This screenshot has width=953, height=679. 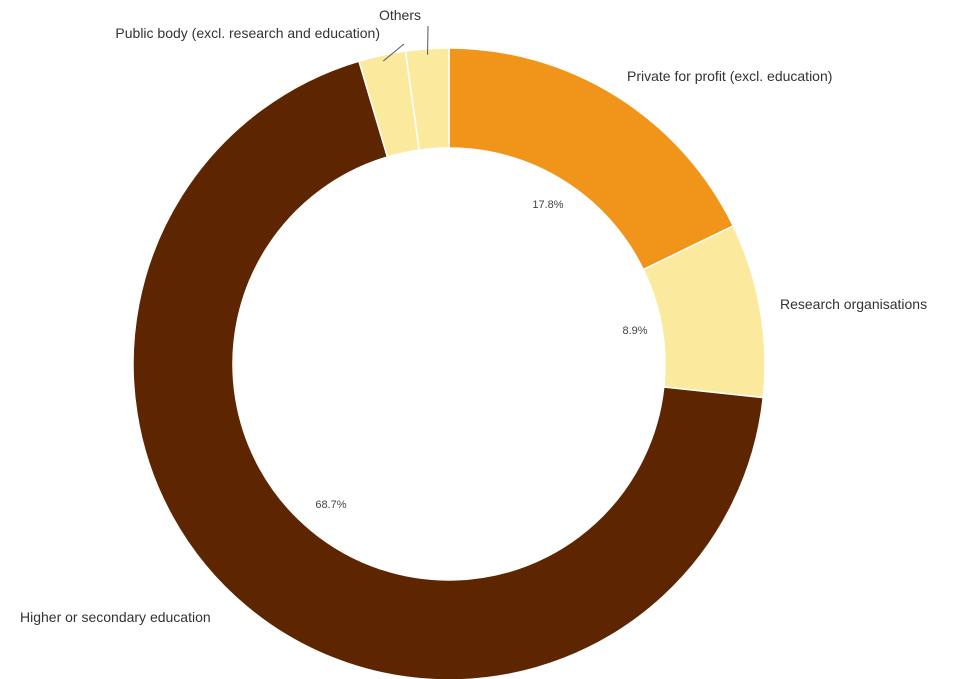 What do you see at coordinates (330, 505) in the screenshot?
I see `value-label-higher-education: 68.7%` at bounding box center [330, 505].